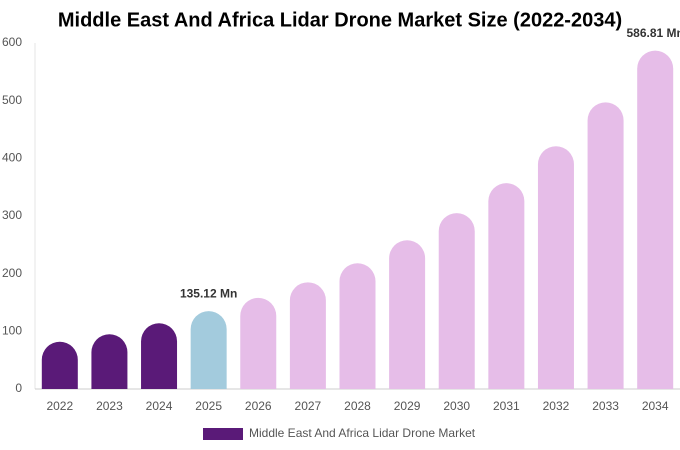 The image size is (680, 450). Describe the element at coordinates (109, 406) in the screenshot. I see `x-tick-label: 2023` at that location.